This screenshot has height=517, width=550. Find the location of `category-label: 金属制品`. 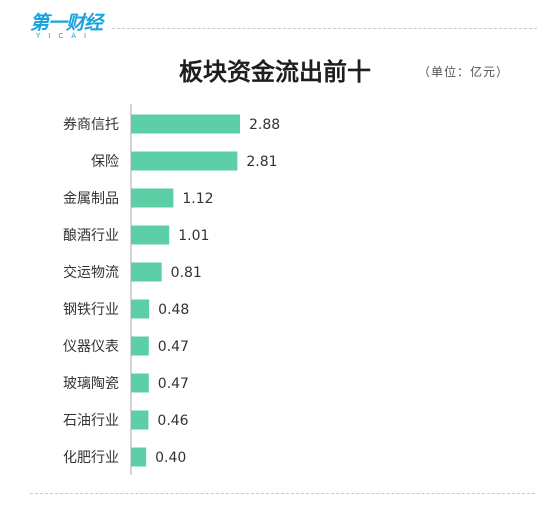

category-label: 金属制品 is located at coordinates (91, 199).